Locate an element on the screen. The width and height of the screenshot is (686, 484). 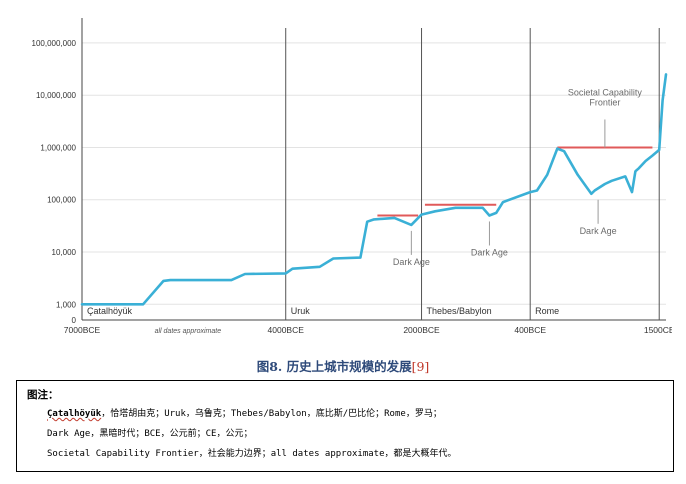
y-tick-label-1: 10,000 is located at coordinates (64, 252).